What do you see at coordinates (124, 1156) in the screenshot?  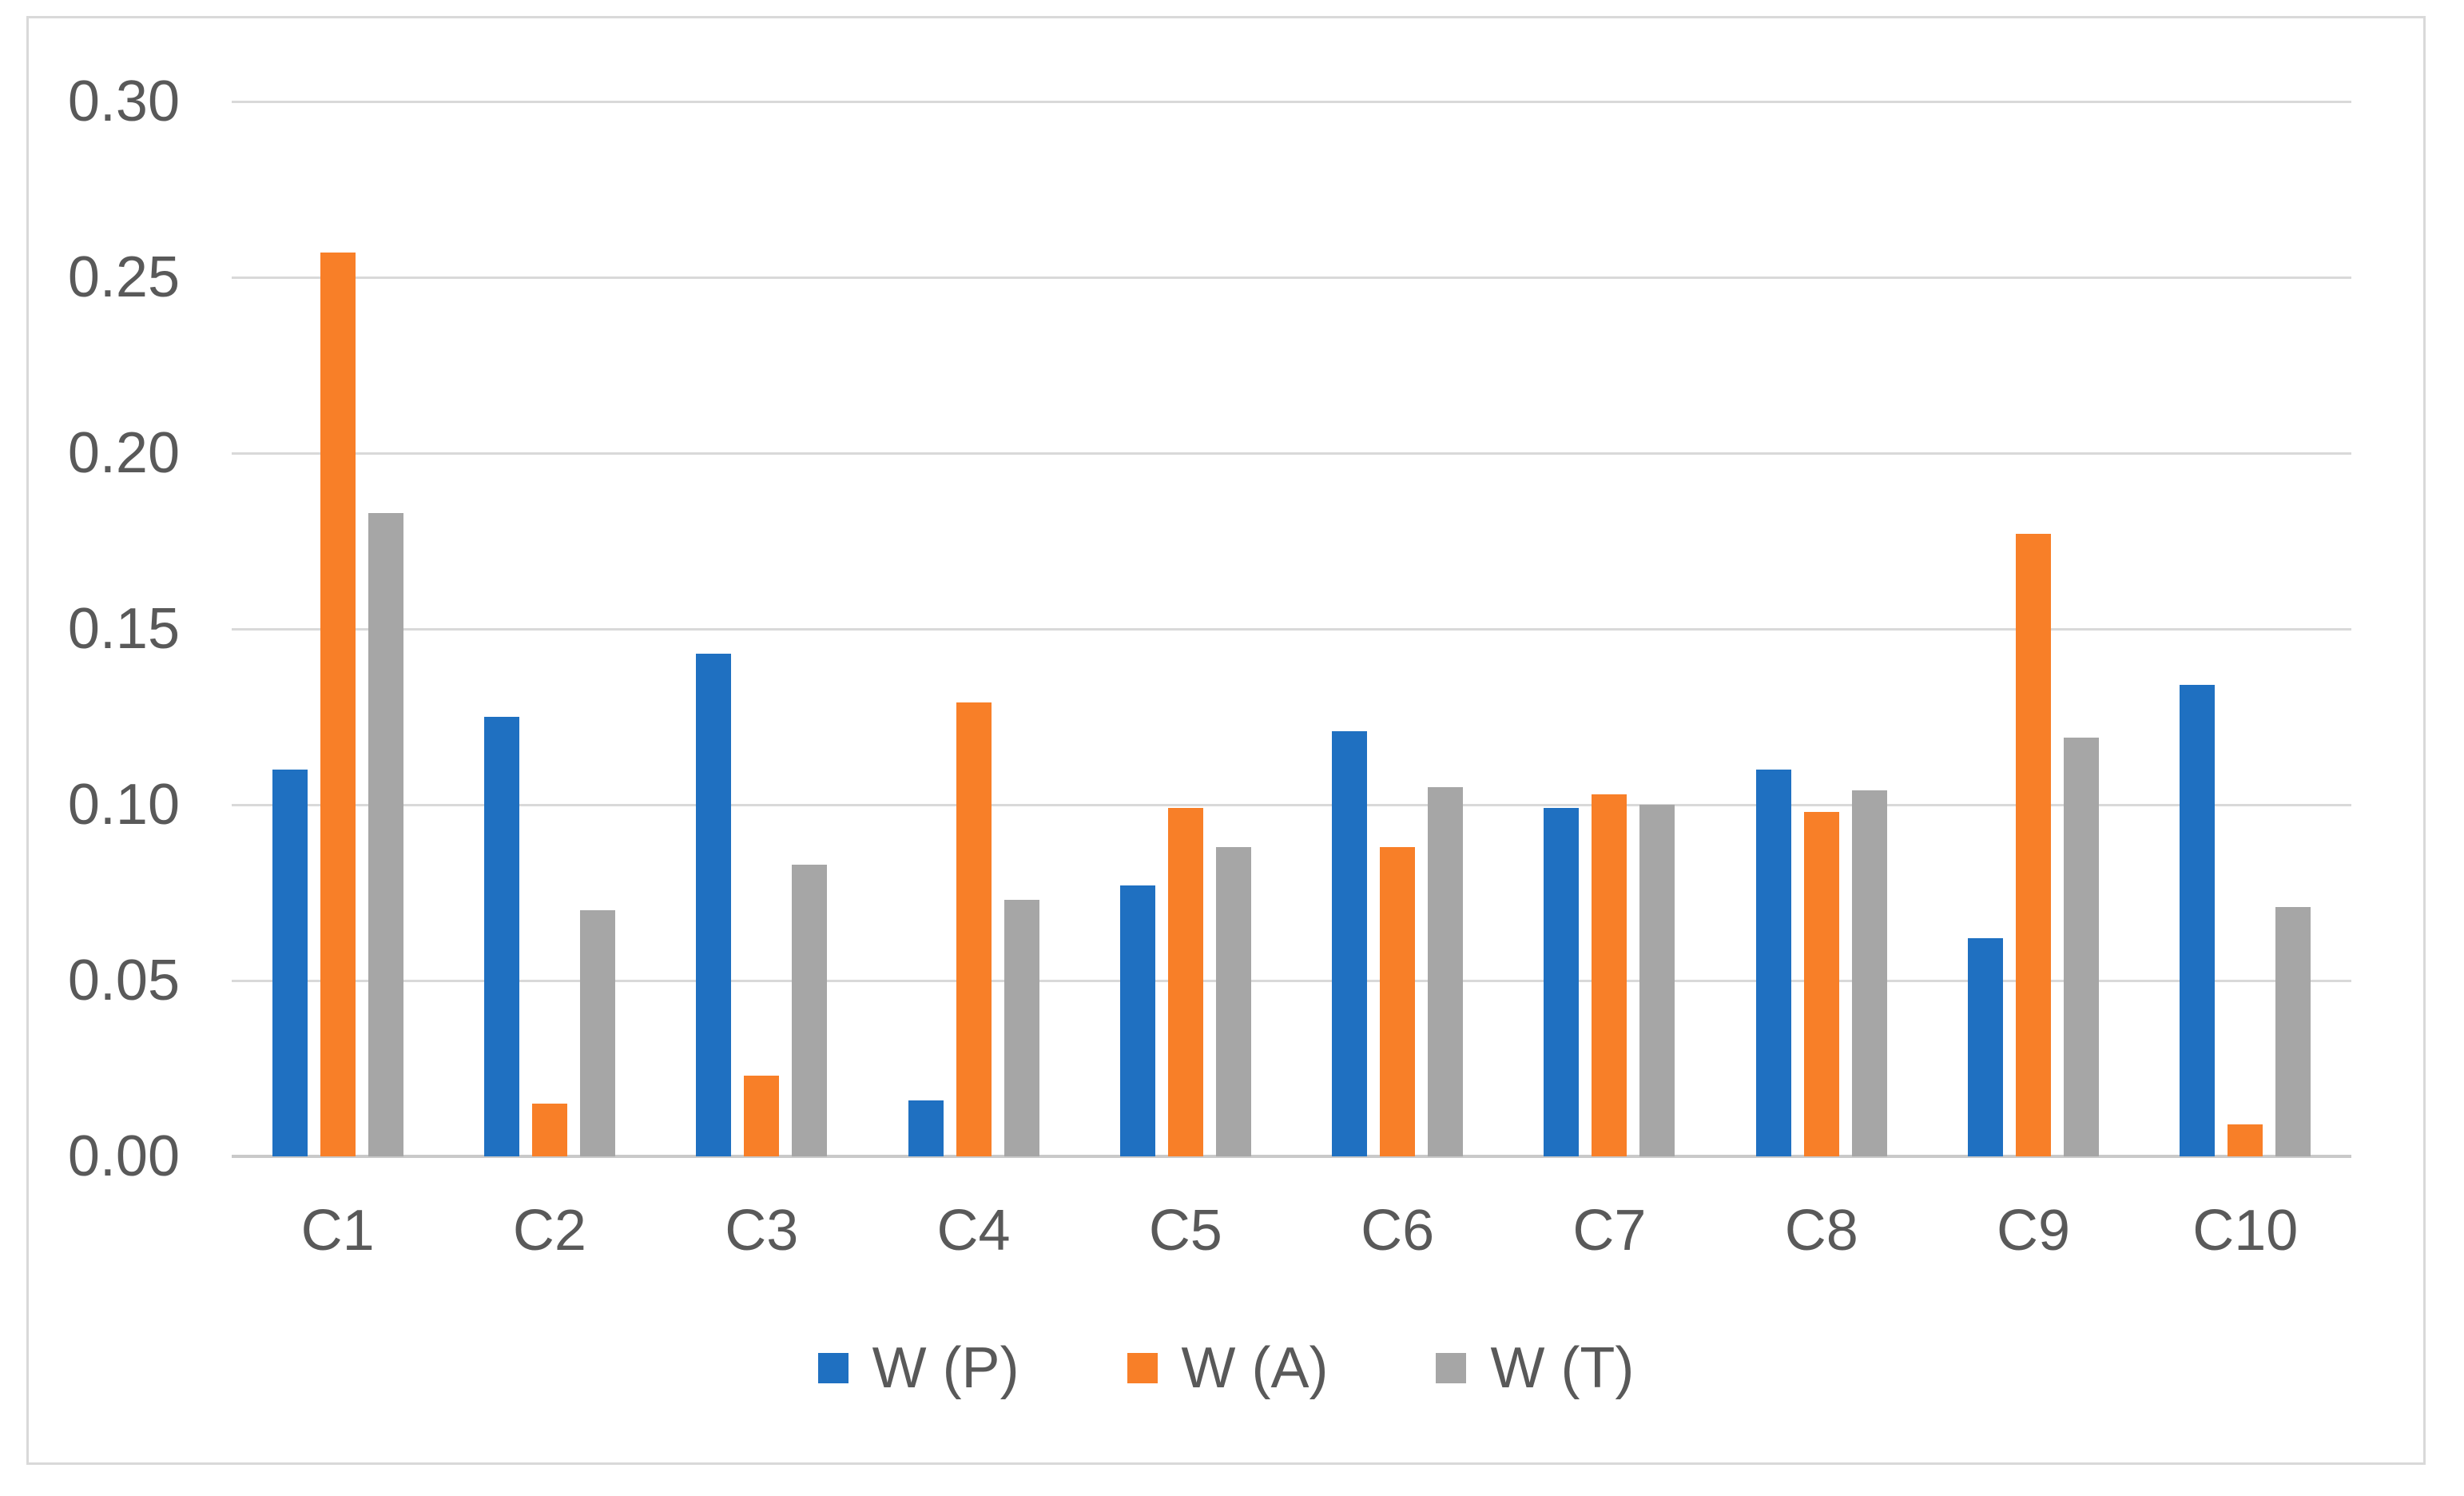 I see `y-axis-tick-label: 0.00` at bounding box center [124, 1156].